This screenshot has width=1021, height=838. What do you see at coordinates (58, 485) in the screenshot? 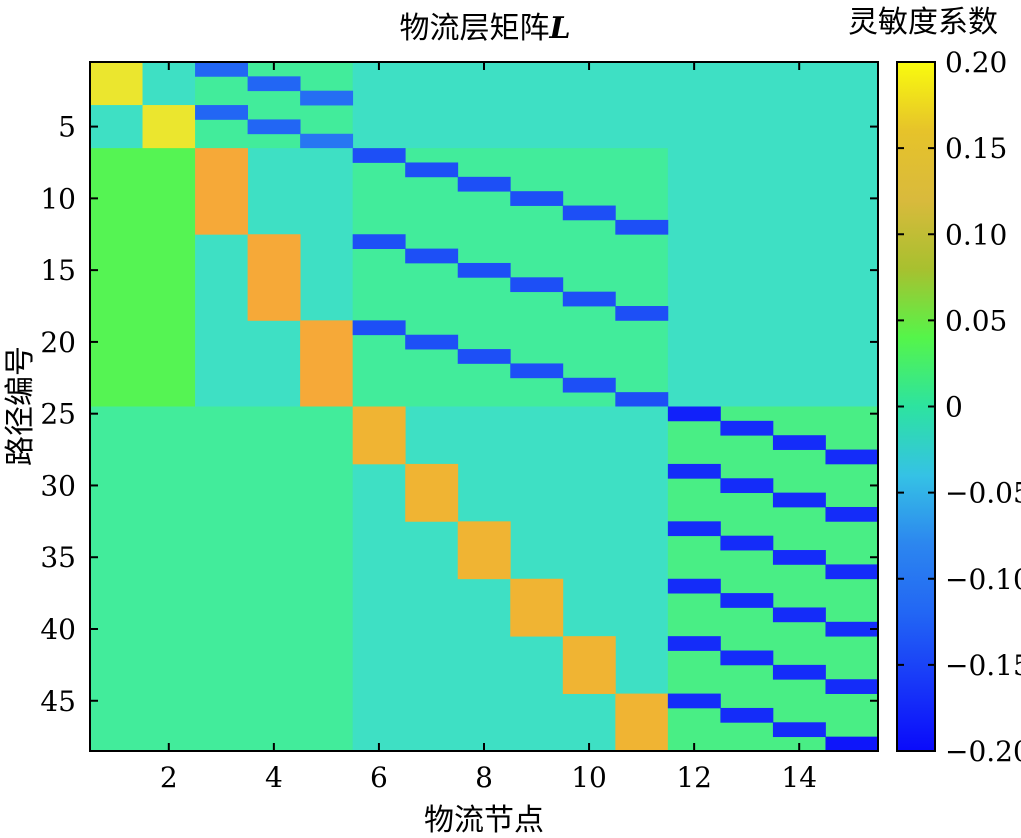
I see `y-tick-label: 30` at bounding box center [58, 485].